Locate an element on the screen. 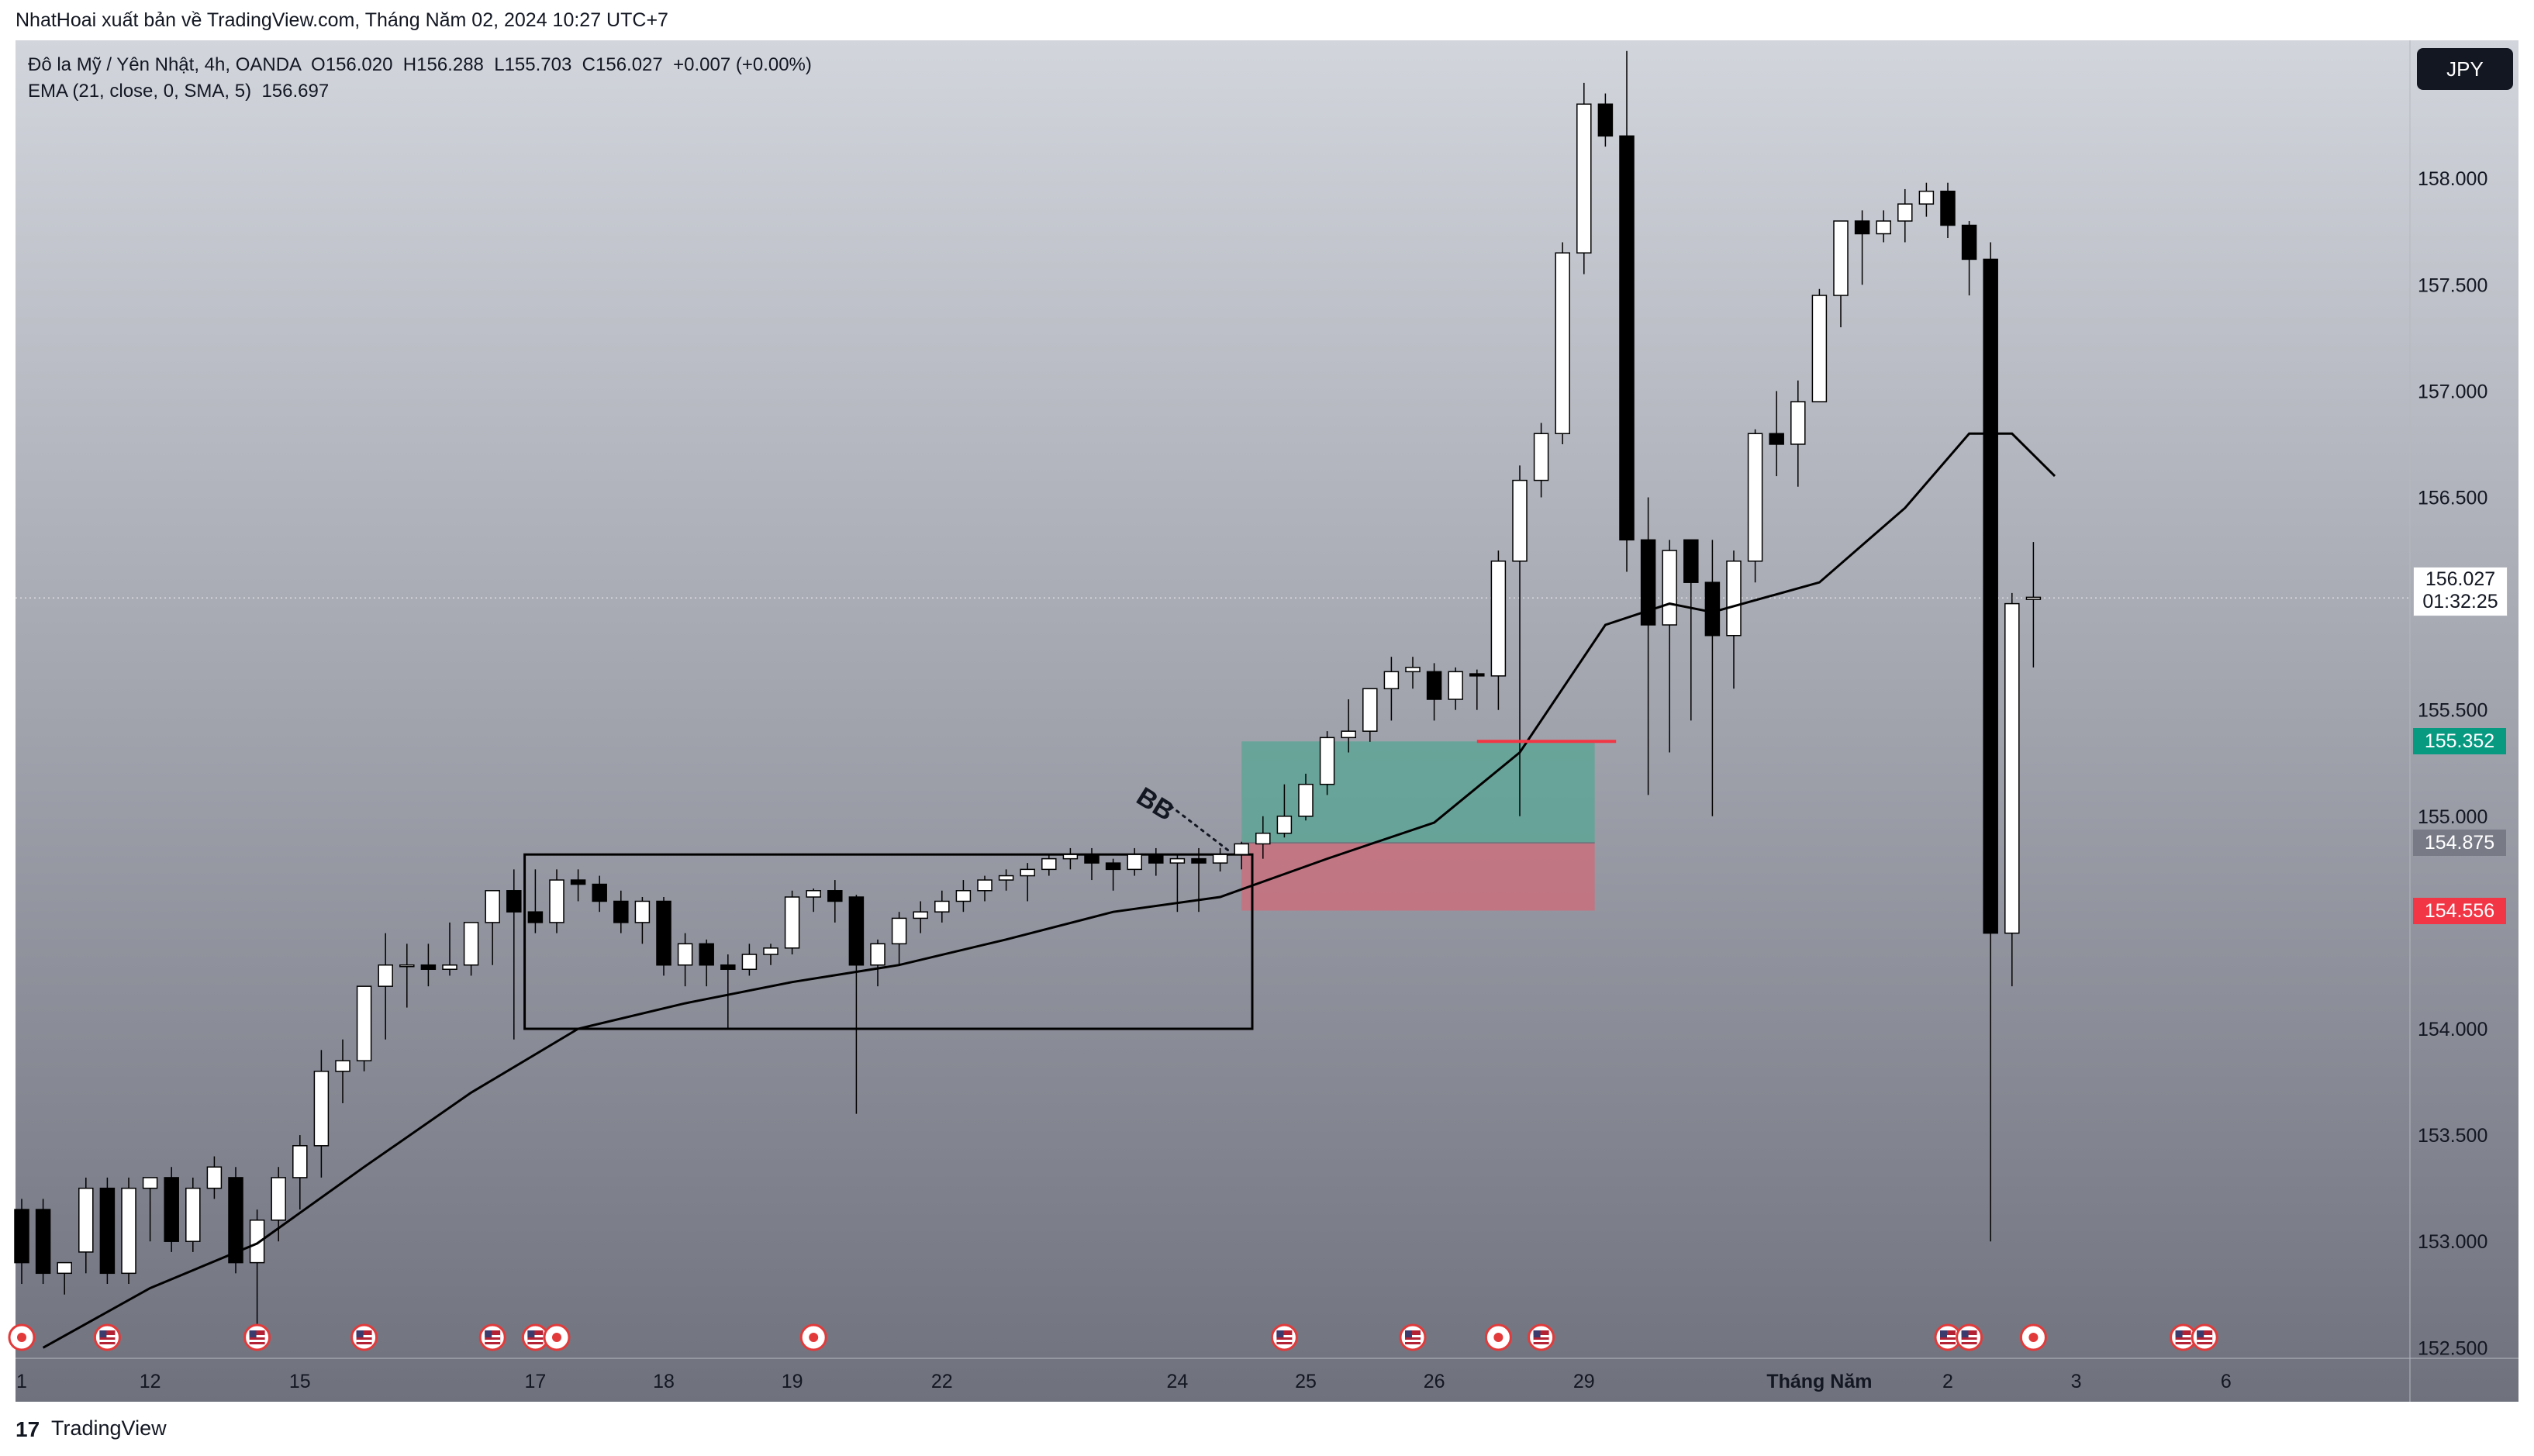 This screenshot has width=2534, height=1456. currency-button: JPY is located at coordinates (2465, 69).